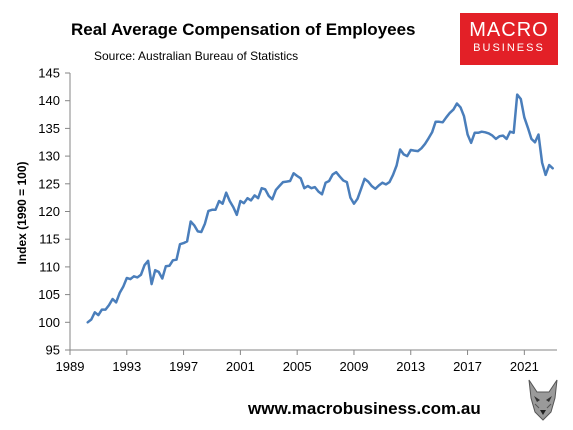 This screenshot has height=430, width=573. Describe the element at coordinates (49, 239) in the screenshot. I see `y-tick-label: 115` at that location.